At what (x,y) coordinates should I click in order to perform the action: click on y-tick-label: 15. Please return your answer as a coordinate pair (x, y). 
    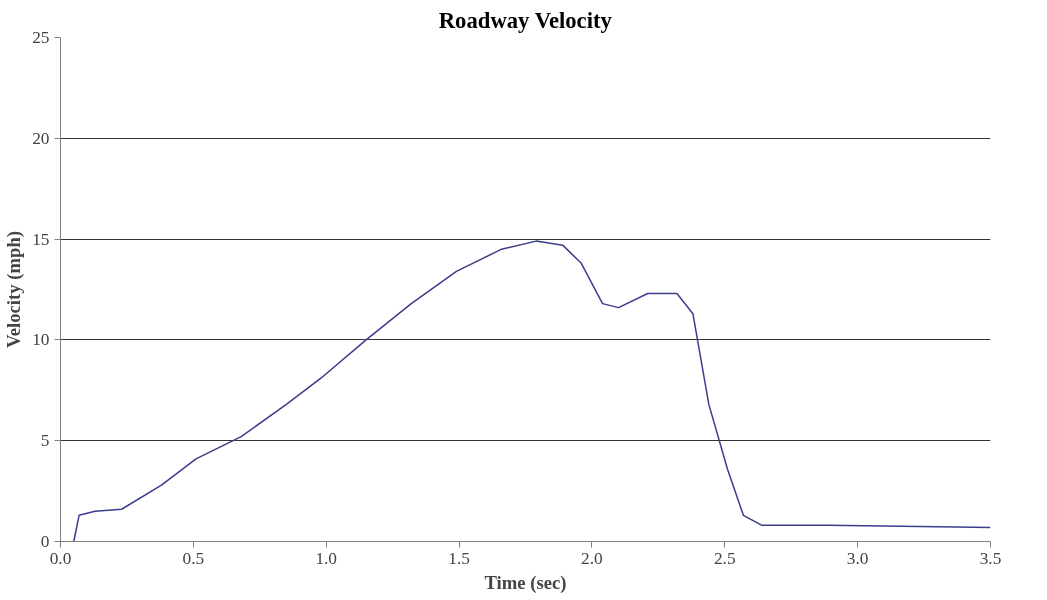
    Looking at the image, I should click on (41, 239).